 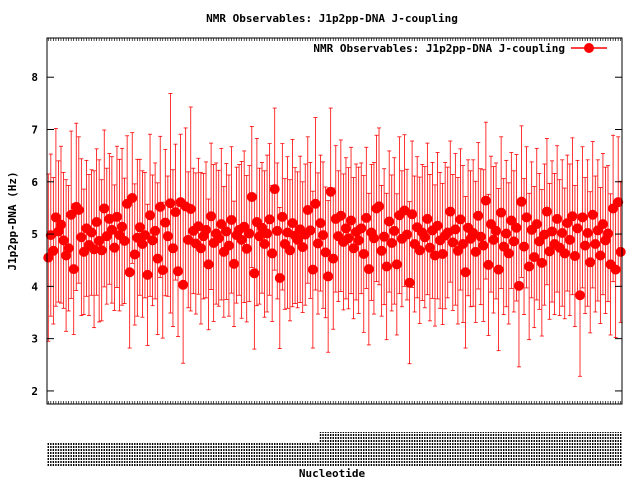 I want to click on legend: NMR Observables: J1p2pp-DNA J-coupling, so click(x=460, y=48).